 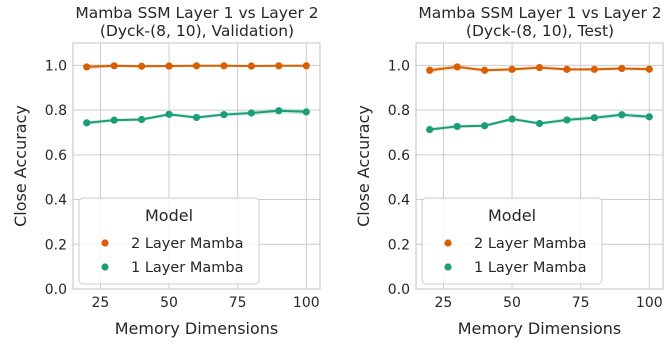 I want to click on chart-title-line-2: (Dyck-(8, 10), Validation), so click(x=197, y=31).